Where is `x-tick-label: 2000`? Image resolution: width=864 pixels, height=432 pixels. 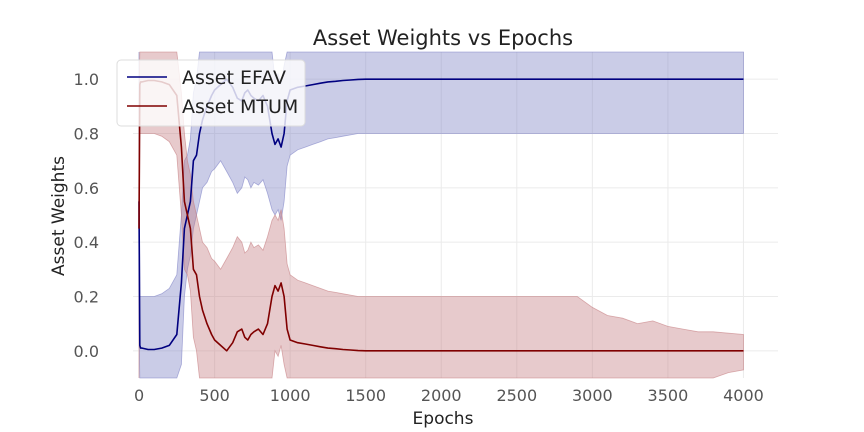 x-tick-label: 2000 is located at coordinates (441, 395).